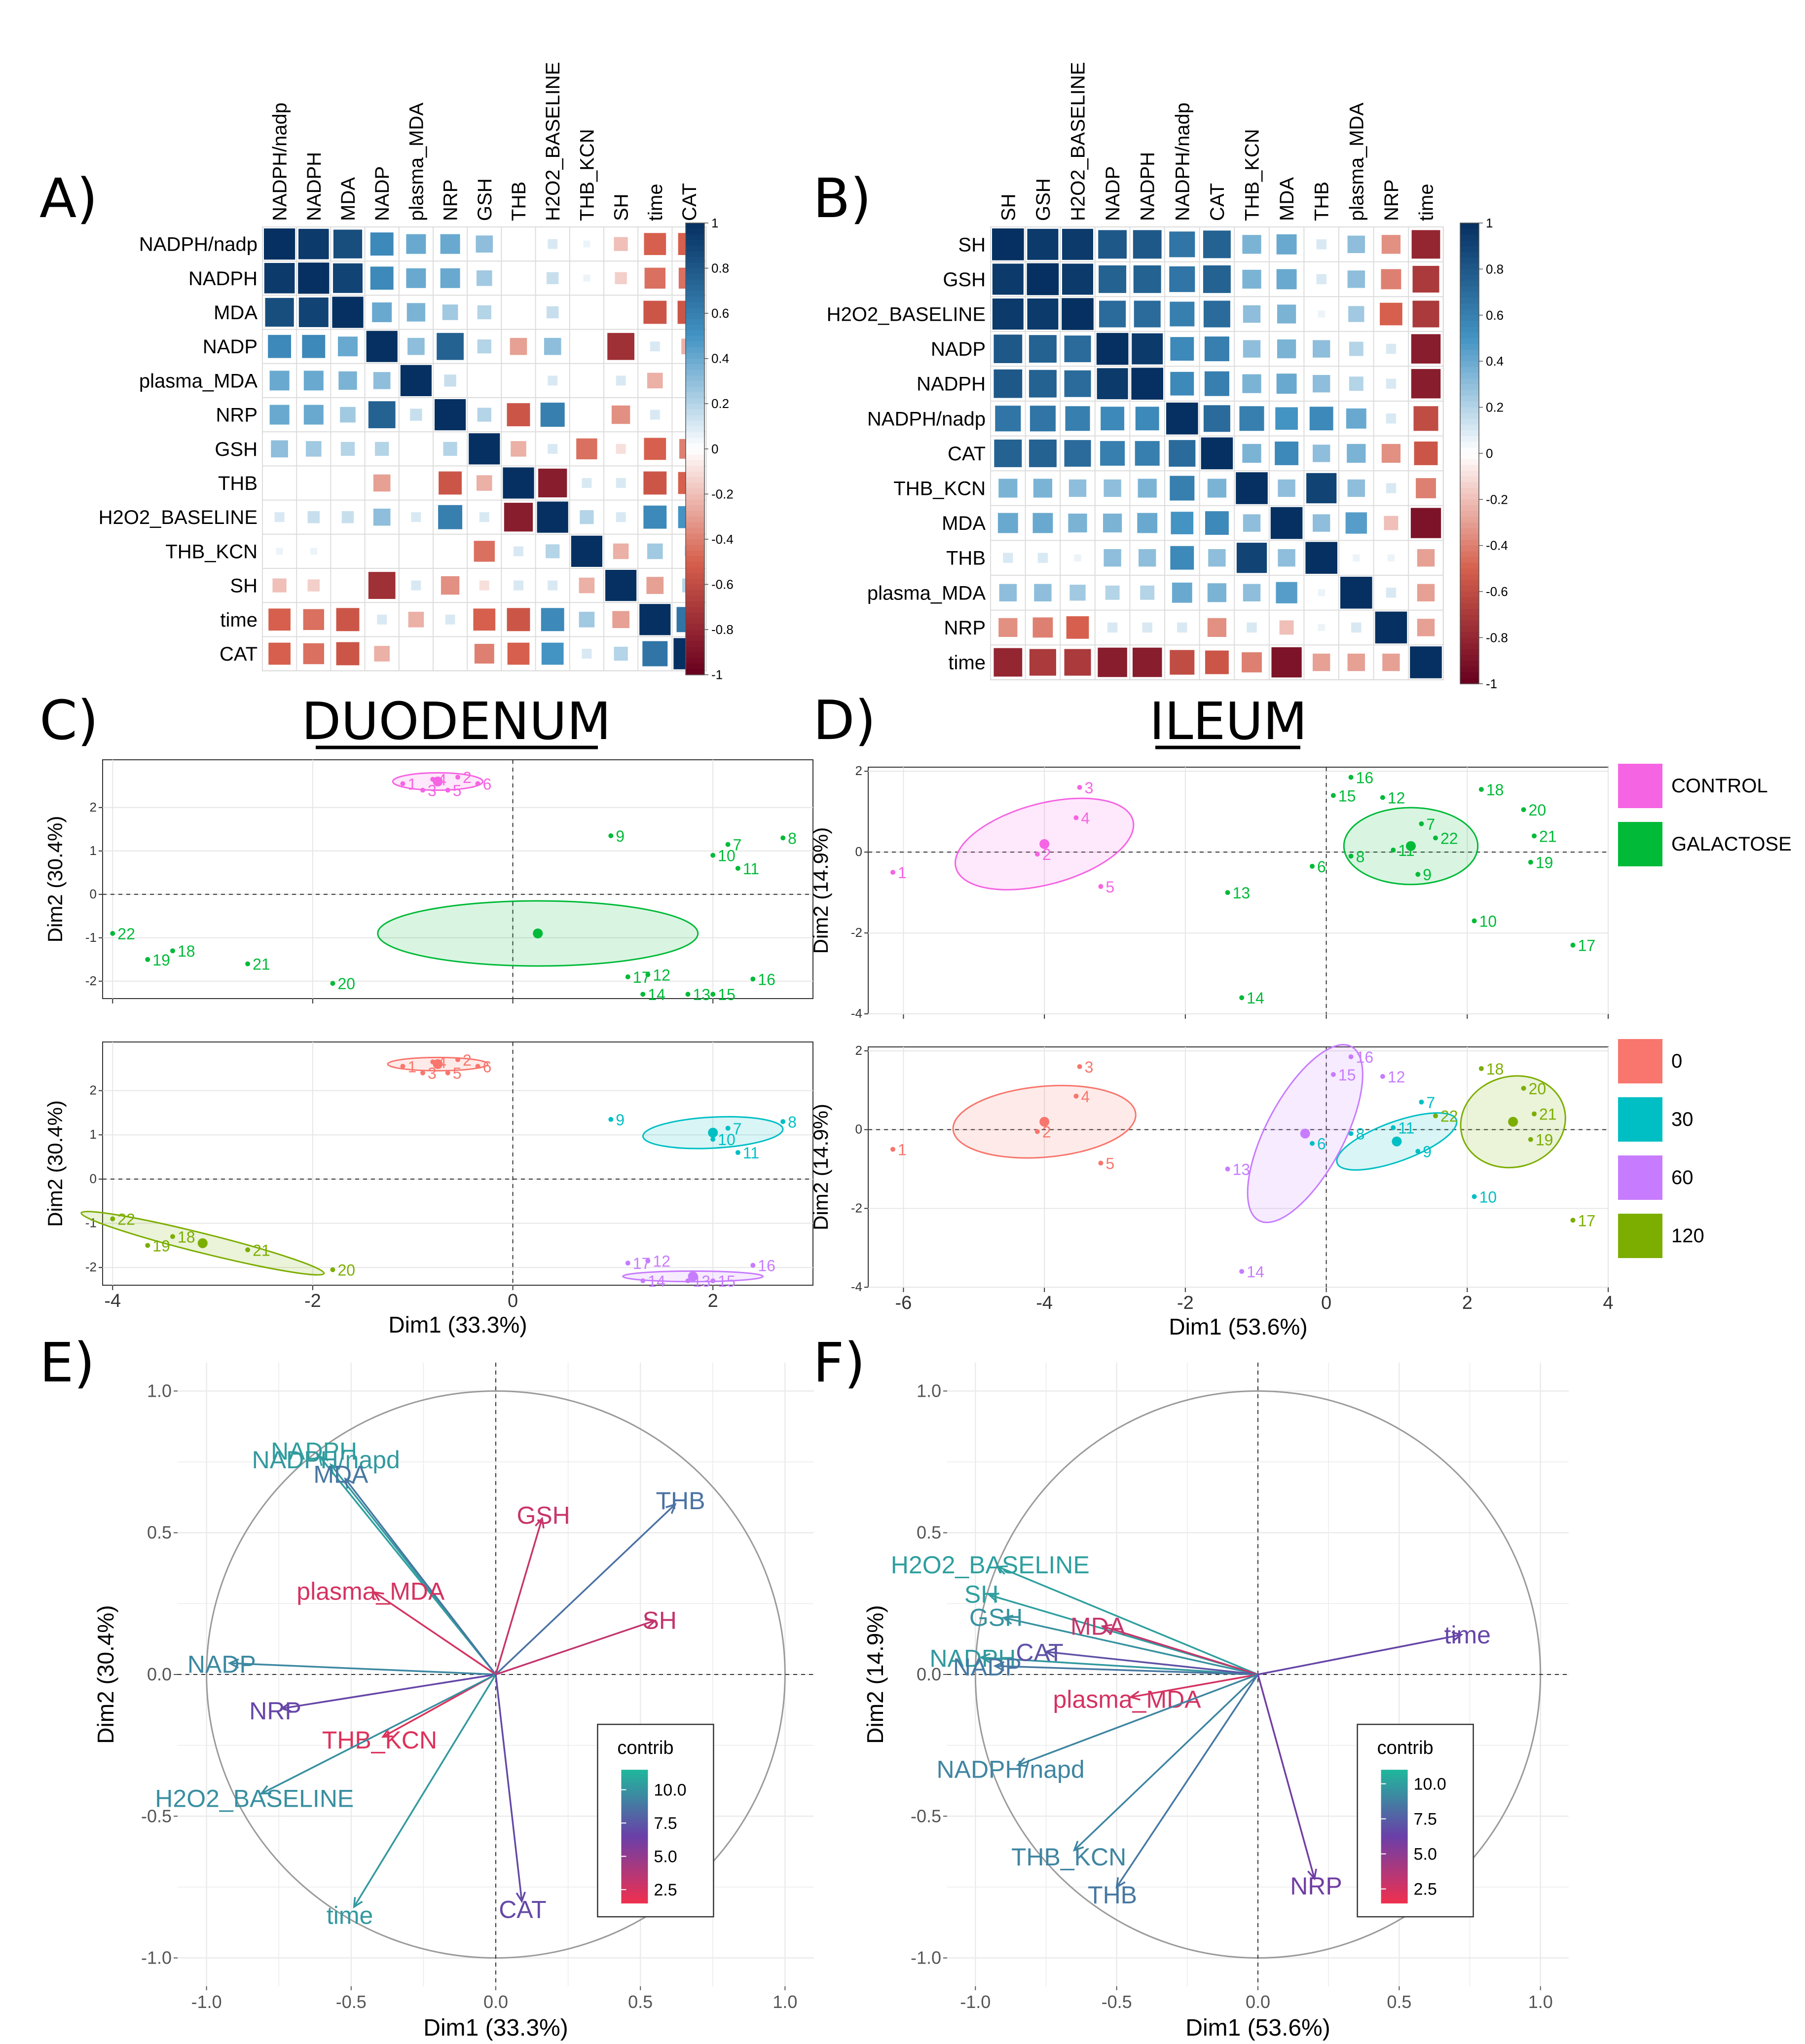 Image resolution: width=1805 pixels, height=2044 pixels. Describe the element at coordinates (1109, 1164) in the screenshot. I see `point-label: 5` at that location.